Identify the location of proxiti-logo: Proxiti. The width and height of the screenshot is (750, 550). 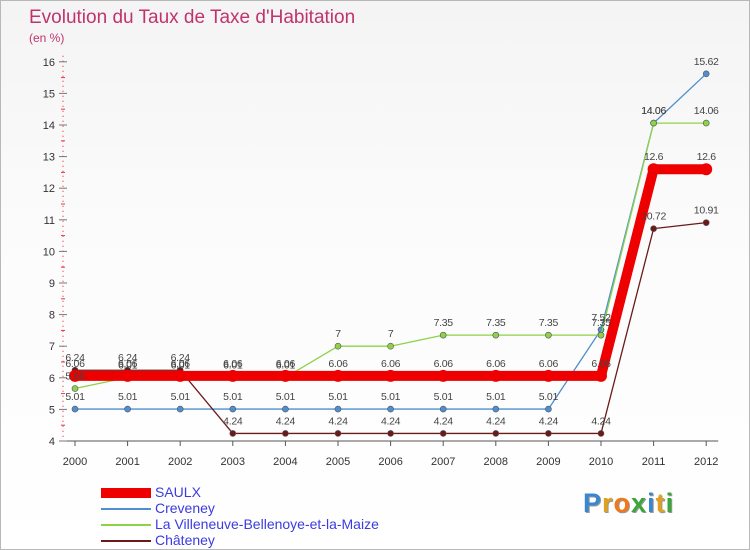
(628, 503).